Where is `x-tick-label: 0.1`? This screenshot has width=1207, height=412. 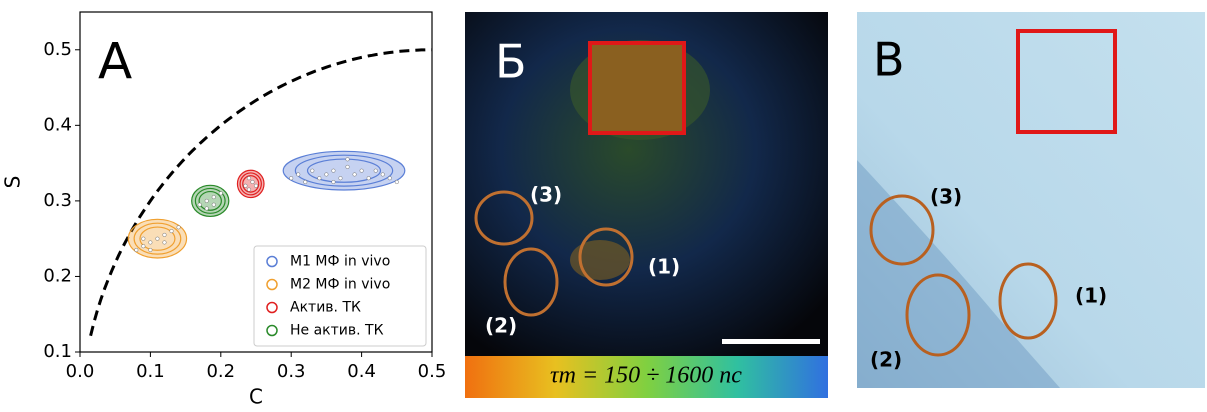
x-tick-label: 0.1 is located at coordinates (150, 371).